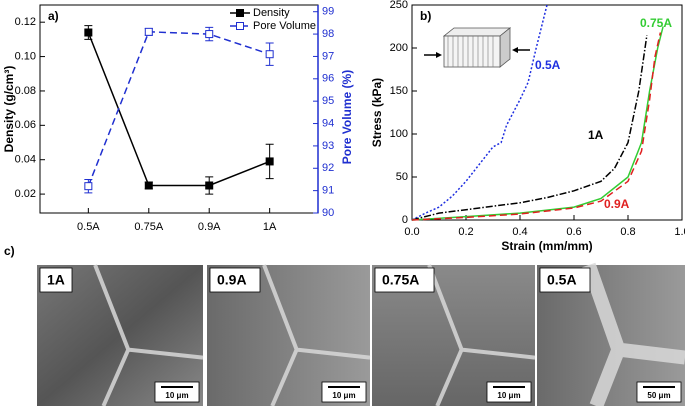 The height and width of the screenshot is (406, 685). Describe the element at coordinates (328, 34) in the screenshot. I see `y2-tick-label: 98` at that location.